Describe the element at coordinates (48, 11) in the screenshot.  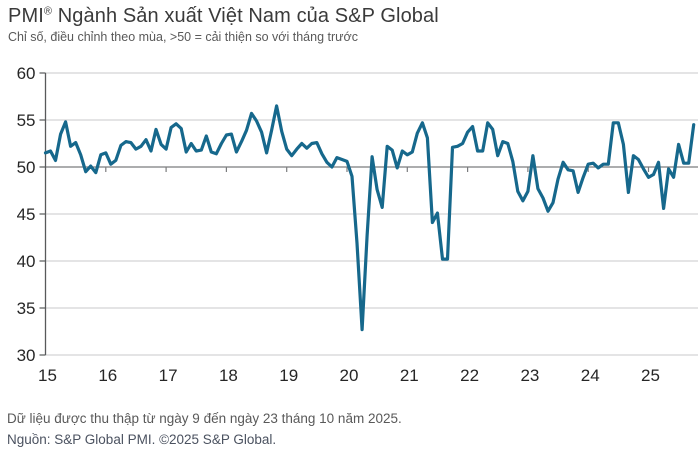
I see `registered-trademark-symbol: ®` at that location.